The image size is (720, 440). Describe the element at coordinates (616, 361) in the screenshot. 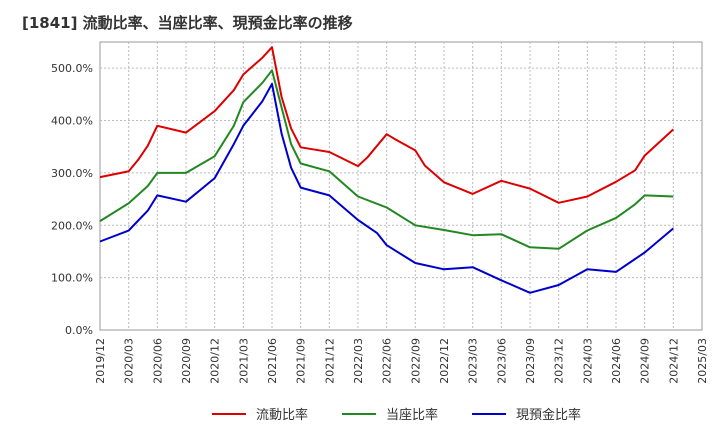

I see `x-tick-label: 2024/06` at that location.